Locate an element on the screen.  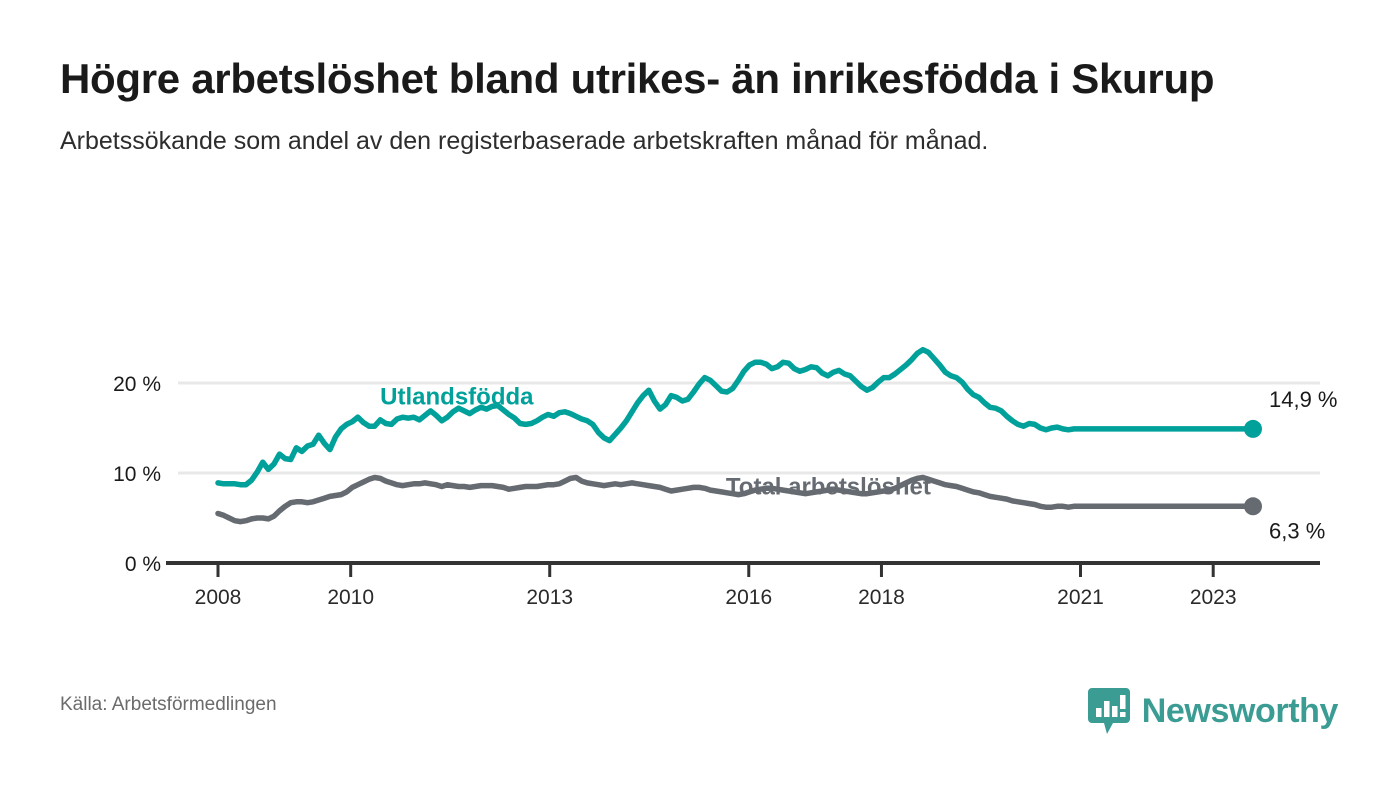
y-axis-tick-label: 10 % is located at coordinates (137, 474).